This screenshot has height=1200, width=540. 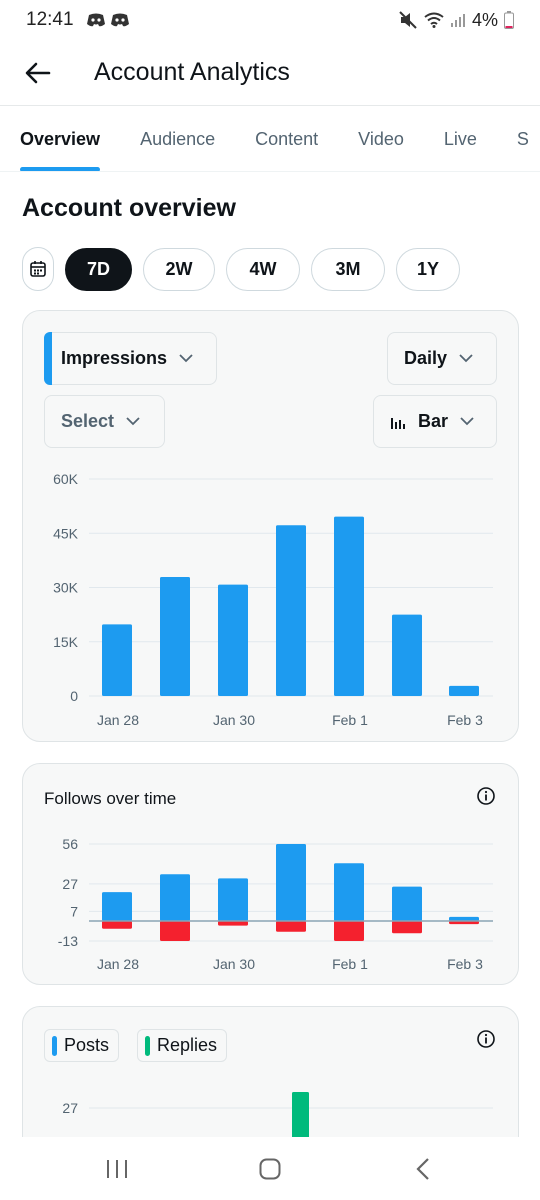 I want to click on legend-replies-label: Replies, so click(x=187, y=1045).